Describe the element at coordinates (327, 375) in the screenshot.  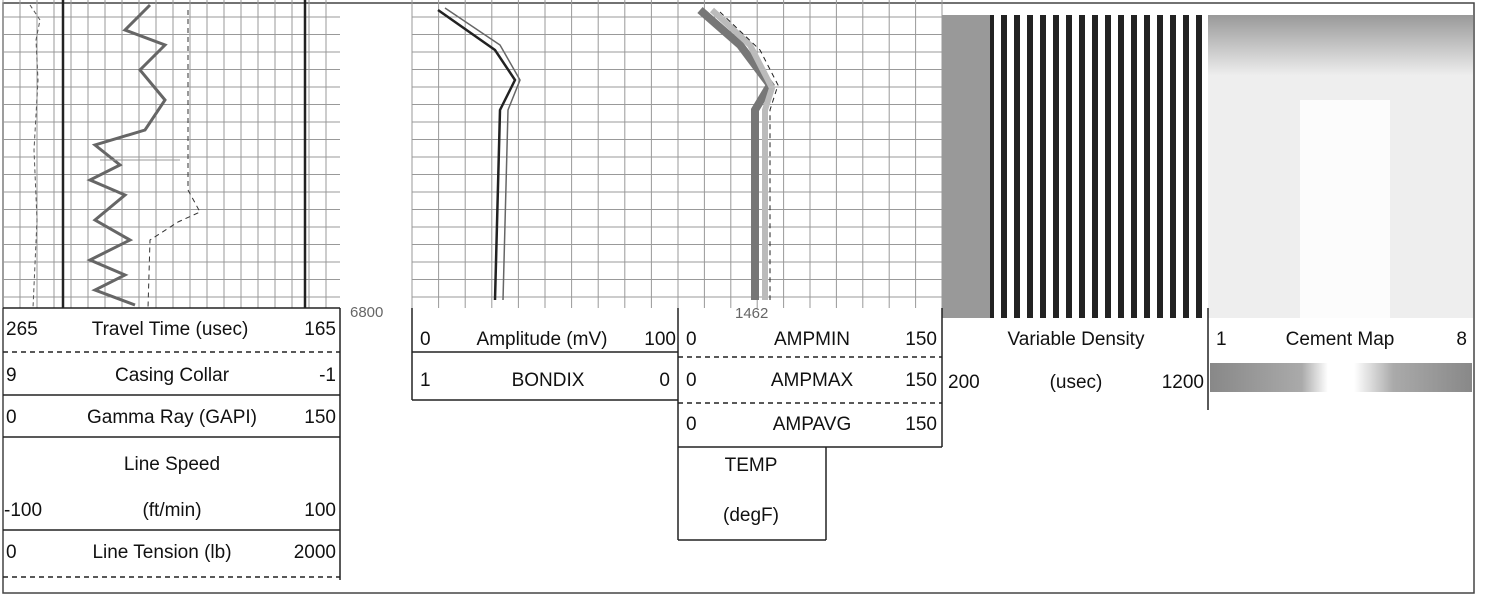
I see `scale-right: -1` at that location.